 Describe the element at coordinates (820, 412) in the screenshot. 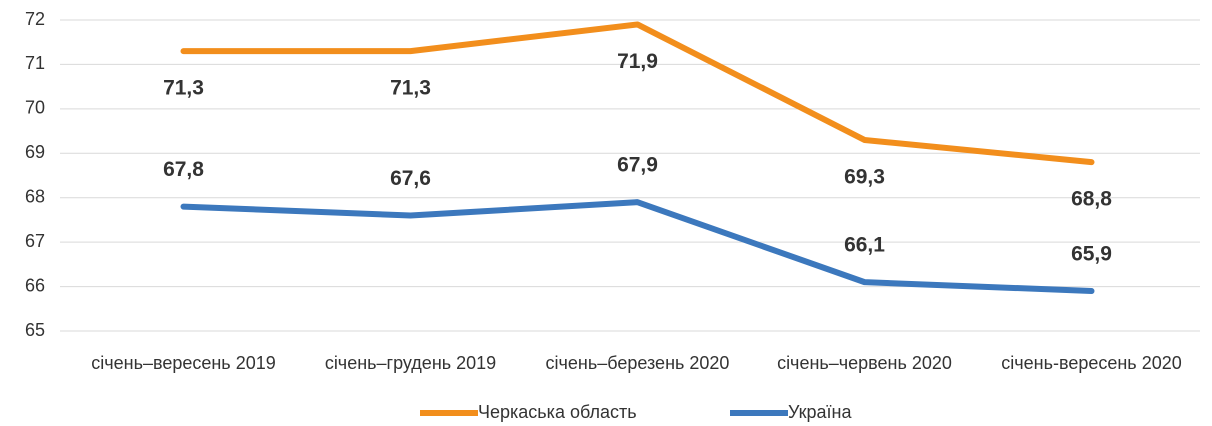

I see `legend-label: Україна` at that location.